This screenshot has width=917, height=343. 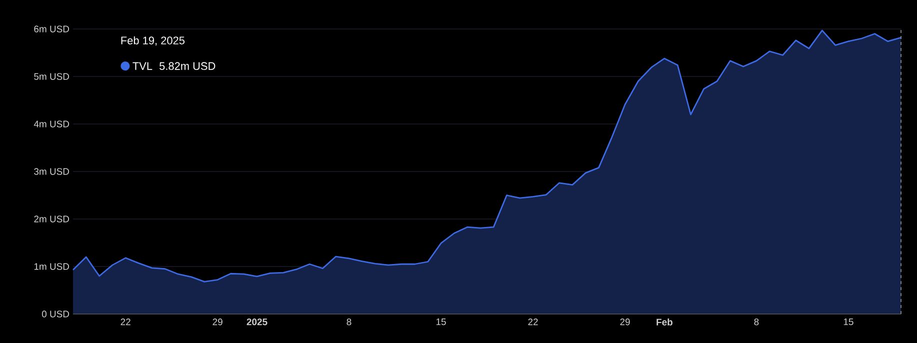 I want to click on y-tick-label: 0 USD, so click(x=56, y=314).